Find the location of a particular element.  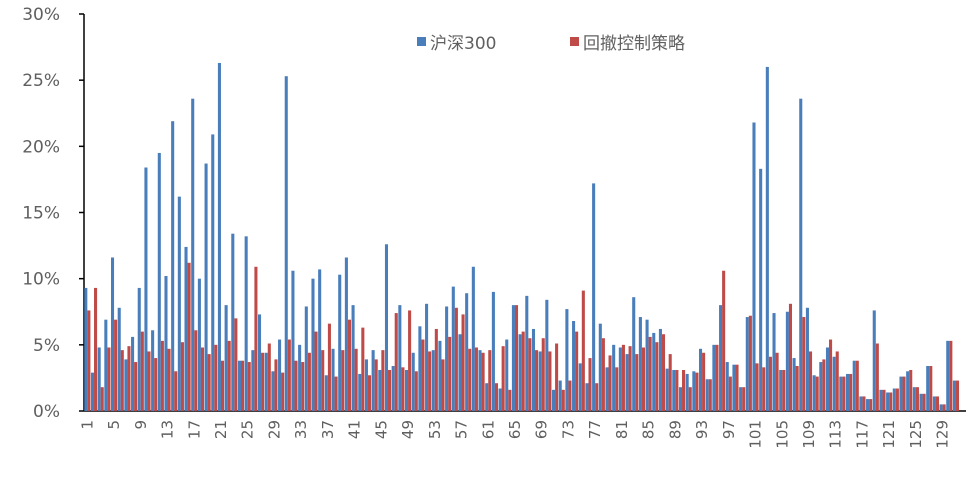

x-tick-label: 93 is located at coordinates (702, 429).